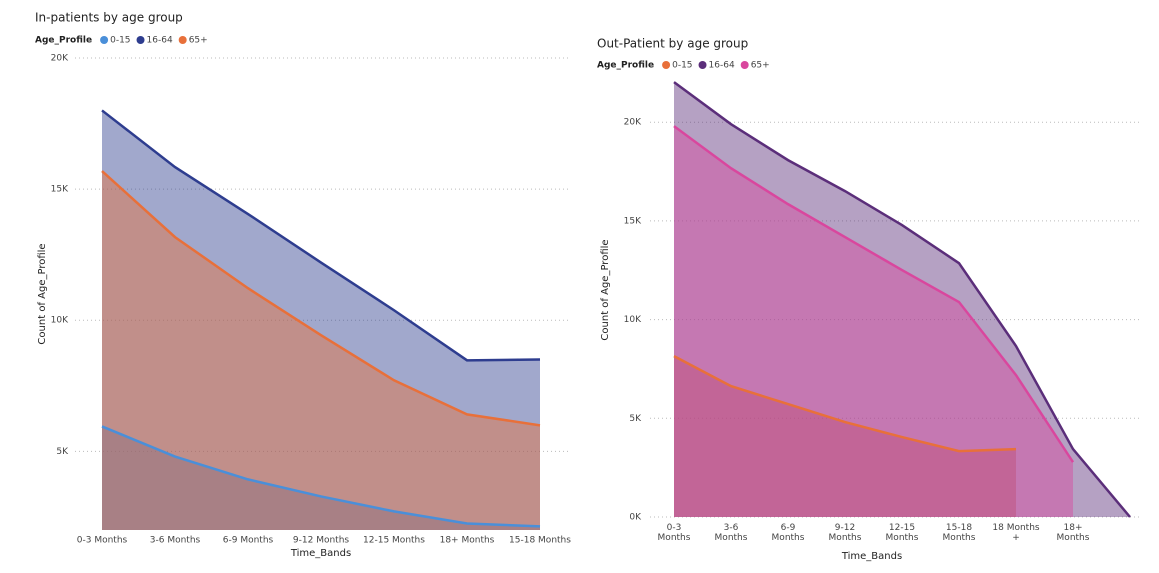 The height and width of the screenshot is (573, 1159). Describe the element at coordinates (635, 518) in the screenshot. I see `y-tick-label: 0K` at that location.